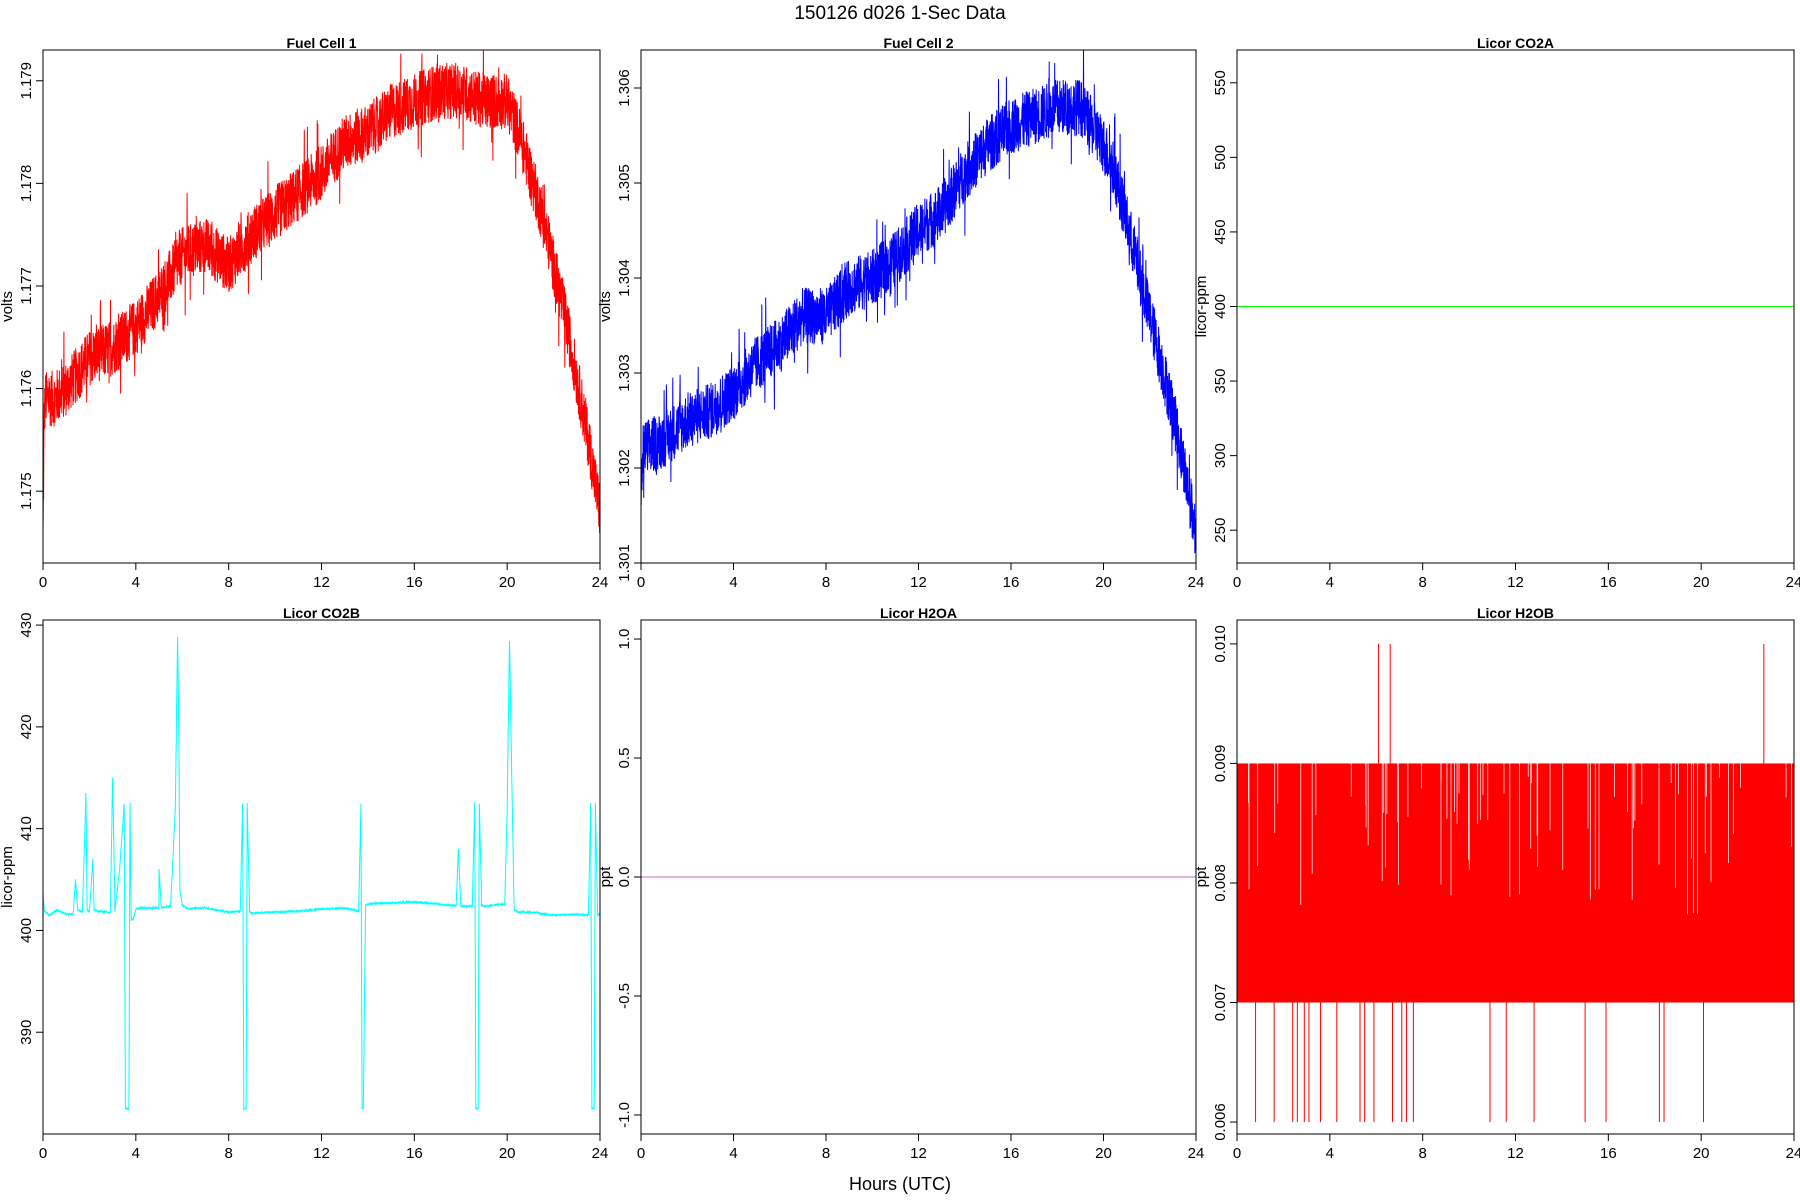 The height and width of the screenshot is (1200, 1800). What do you see at coordinates (624, 758) in the screenshot?
I see `licor-h2oa-y-tick-label: 0.5` at bounding box center [624, 758].